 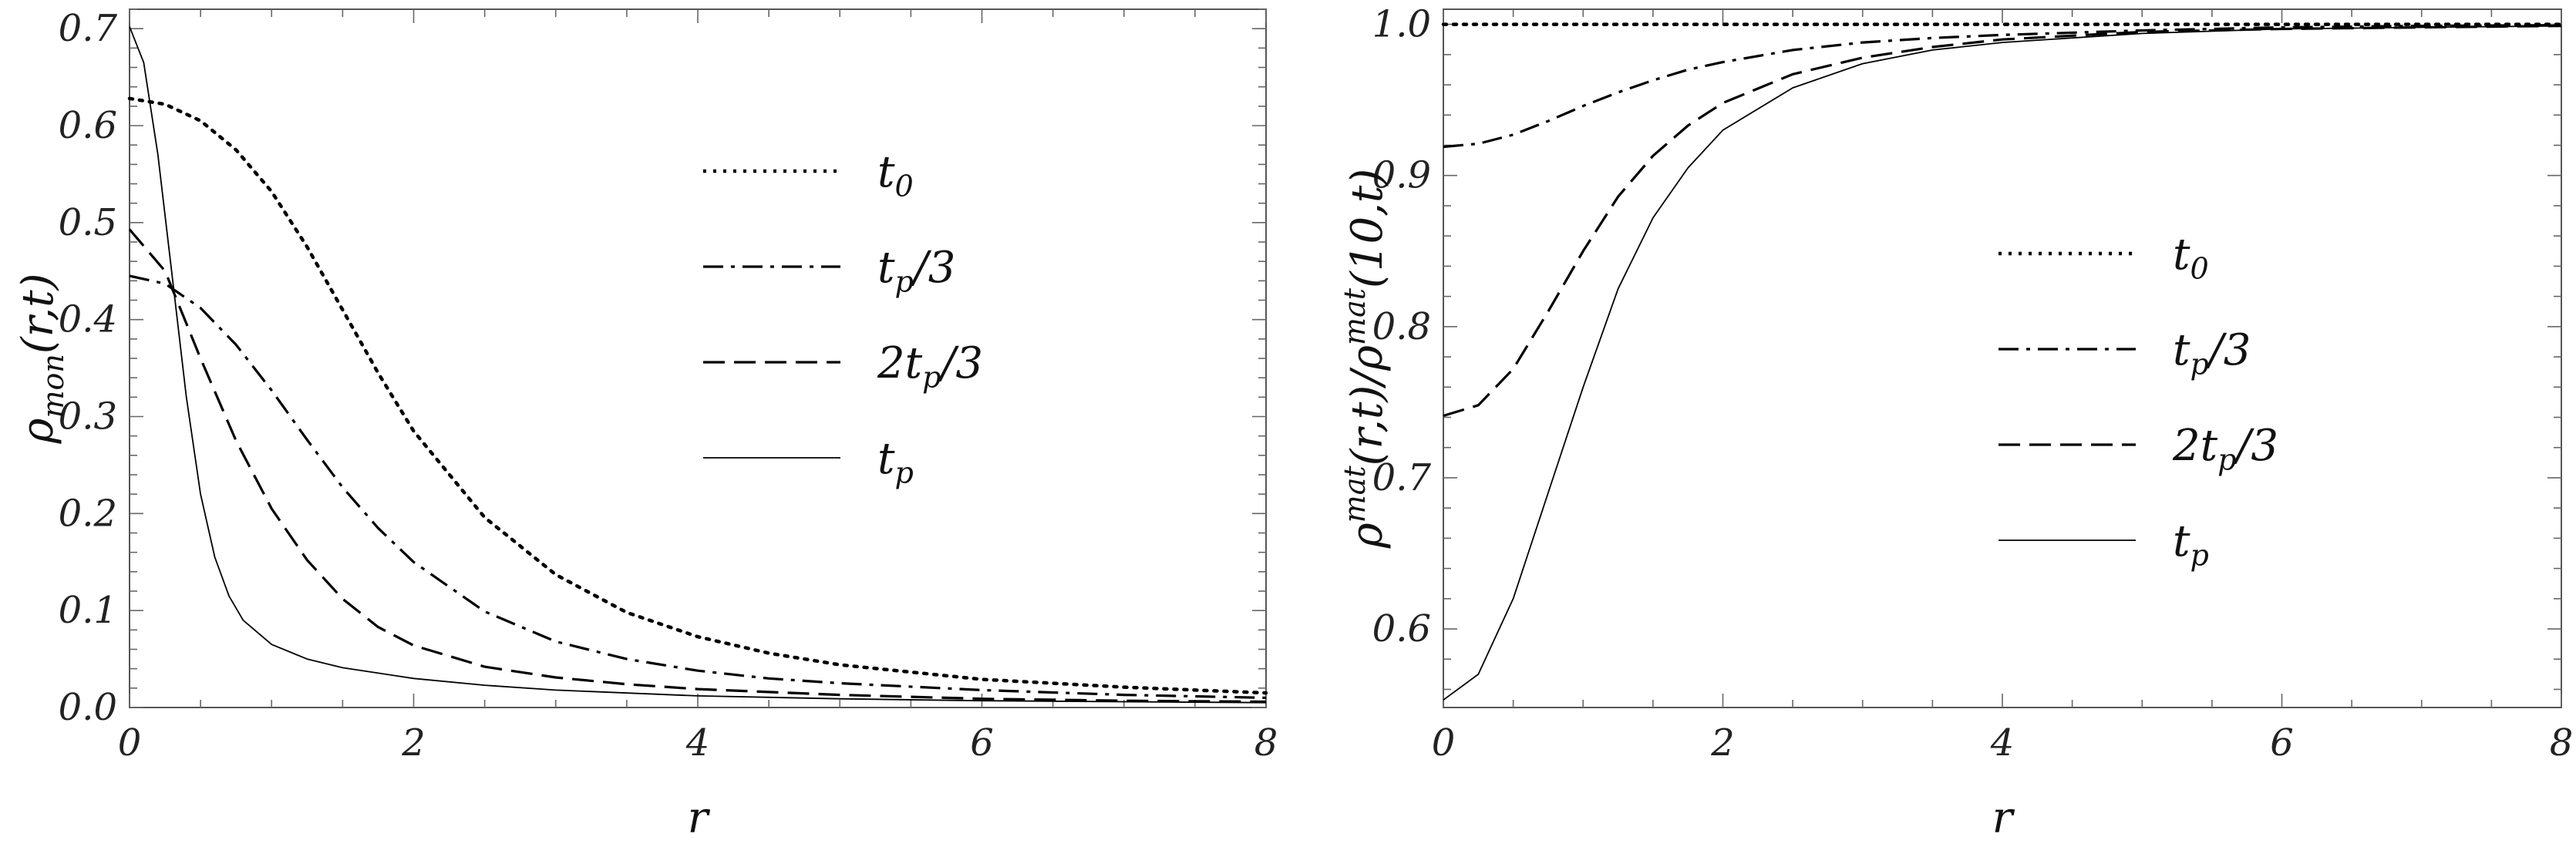 I want to click on y-tick-label: 0.2, so click(x=88, y=513).